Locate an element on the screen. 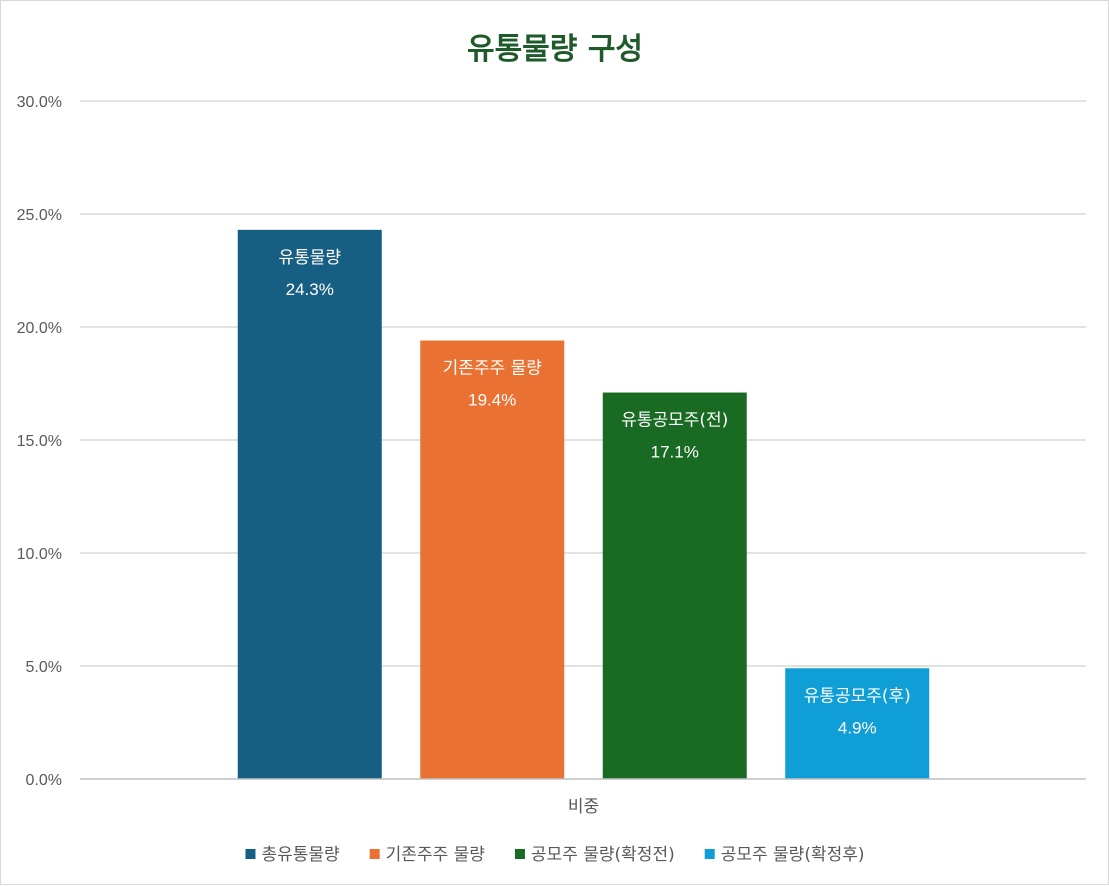 The height and width of the screenshot is (886, 1109). data-label-name: 유통공모주(후) is located at coordinates (857, 696).